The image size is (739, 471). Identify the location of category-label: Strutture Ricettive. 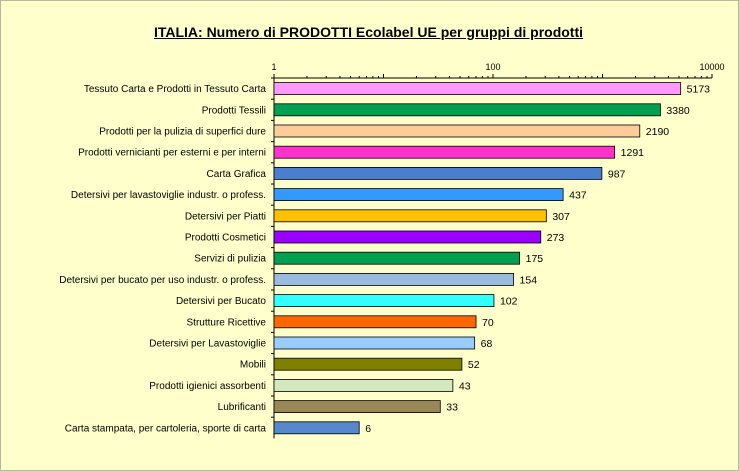
(227, 322).